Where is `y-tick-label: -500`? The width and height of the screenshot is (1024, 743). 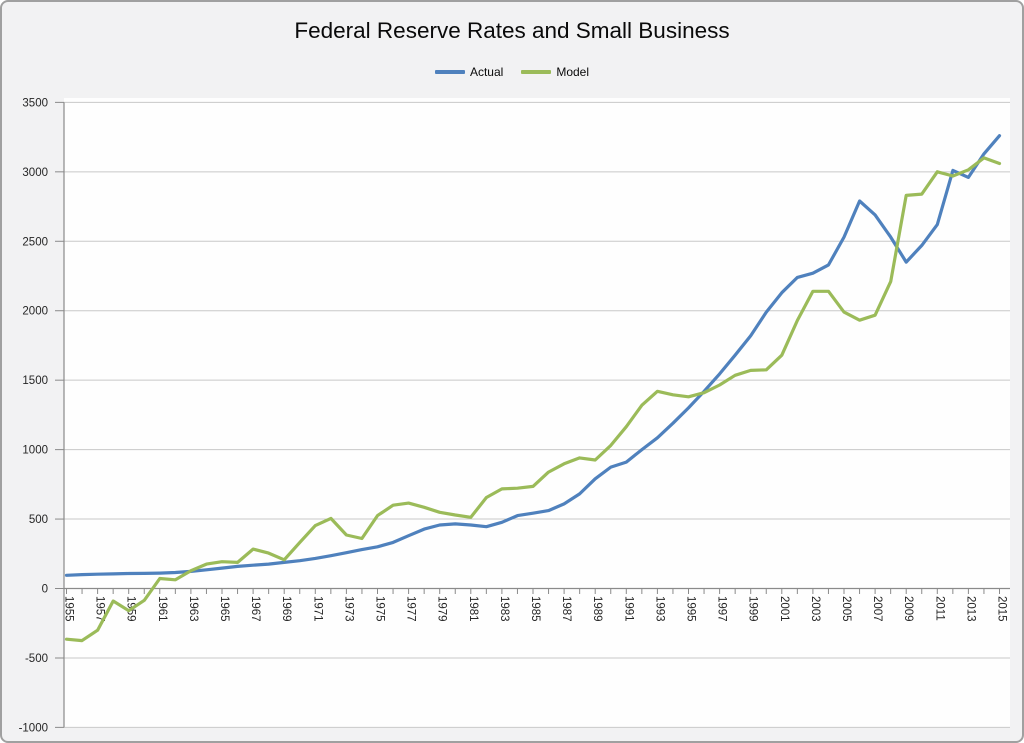
y-tick-label: -500 is located at coordinates (36, 659).